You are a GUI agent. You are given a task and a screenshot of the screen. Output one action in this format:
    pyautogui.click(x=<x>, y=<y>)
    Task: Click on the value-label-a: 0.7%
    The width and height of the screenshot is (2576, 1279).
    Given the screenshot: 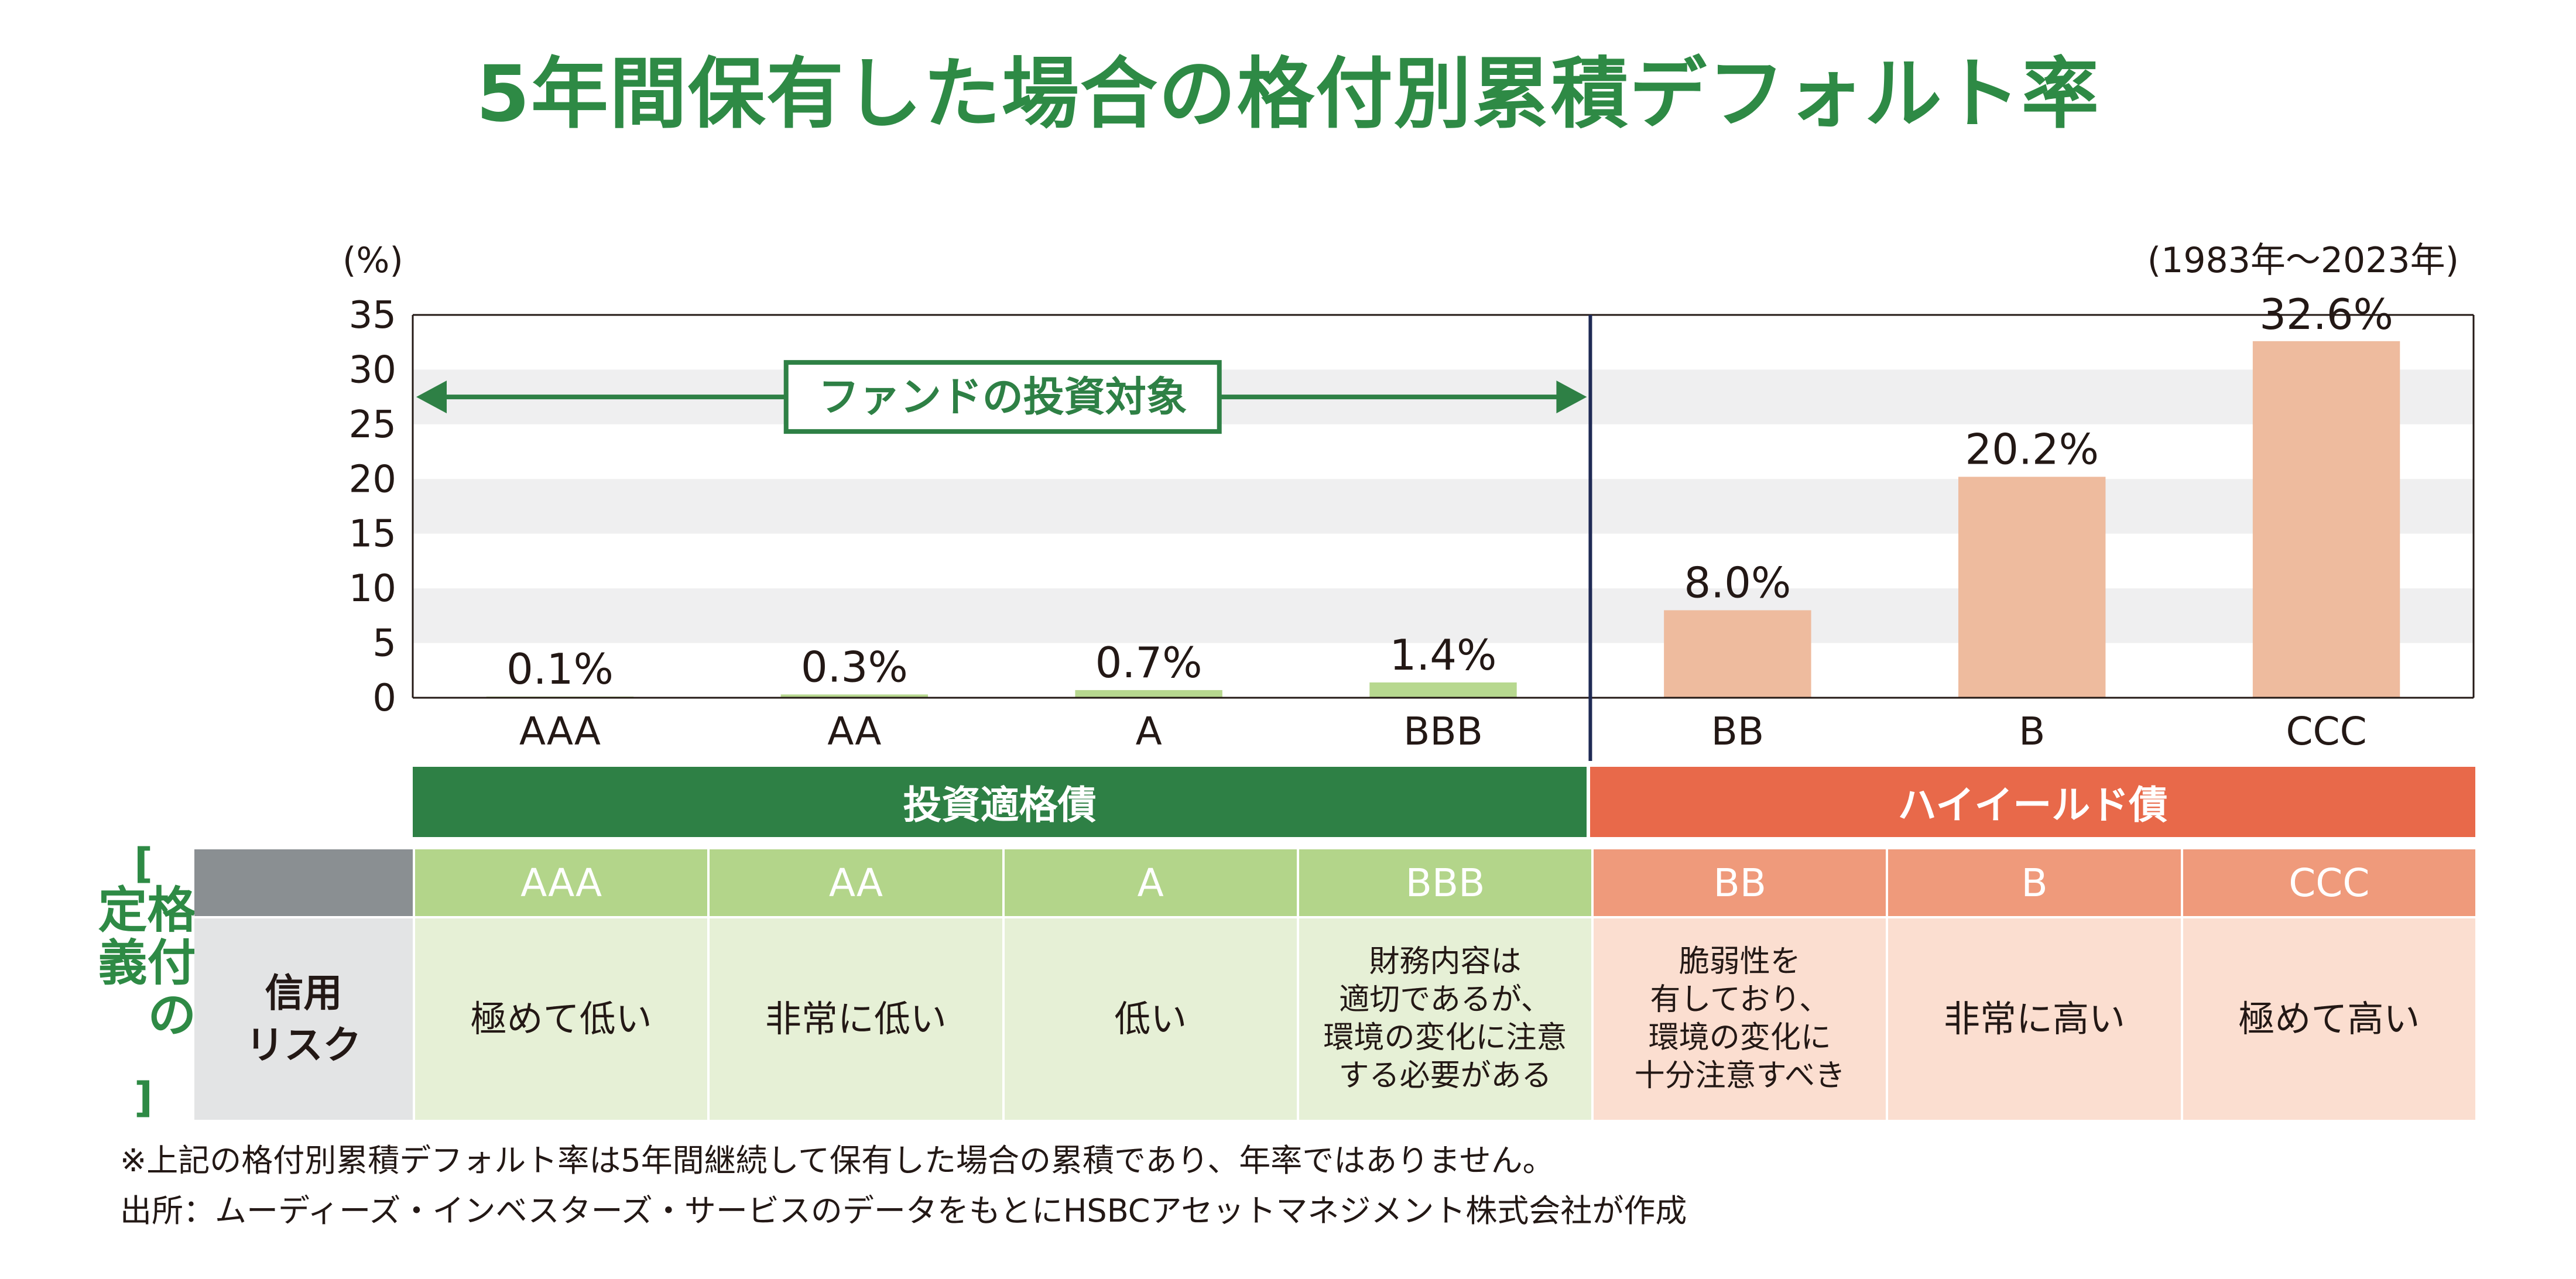 What is the action you would take?
    pyautogui.click(x=1149, y=662)
    